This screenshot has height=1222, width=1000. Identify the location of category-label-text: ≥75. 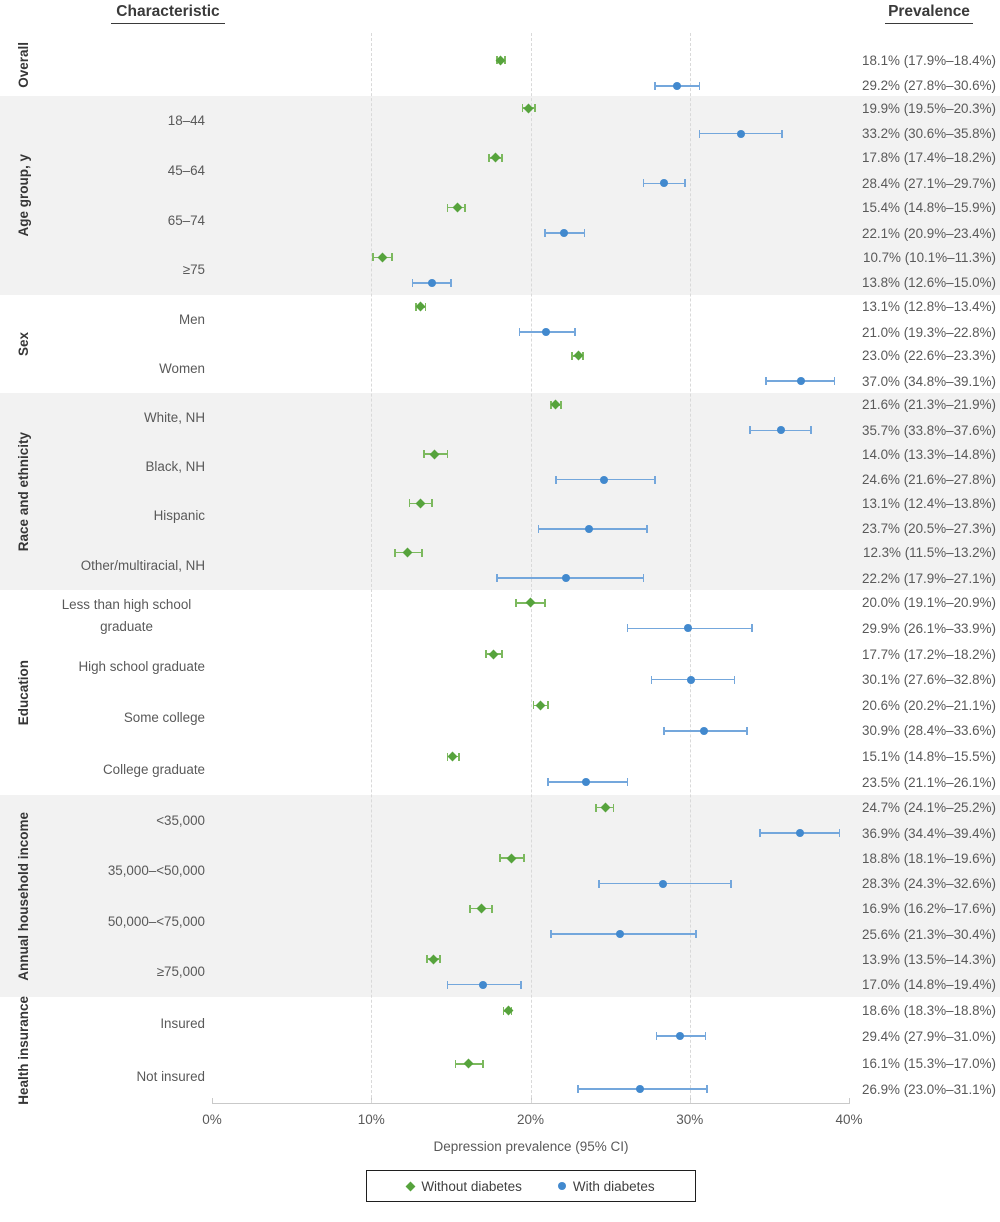
(193, 270).